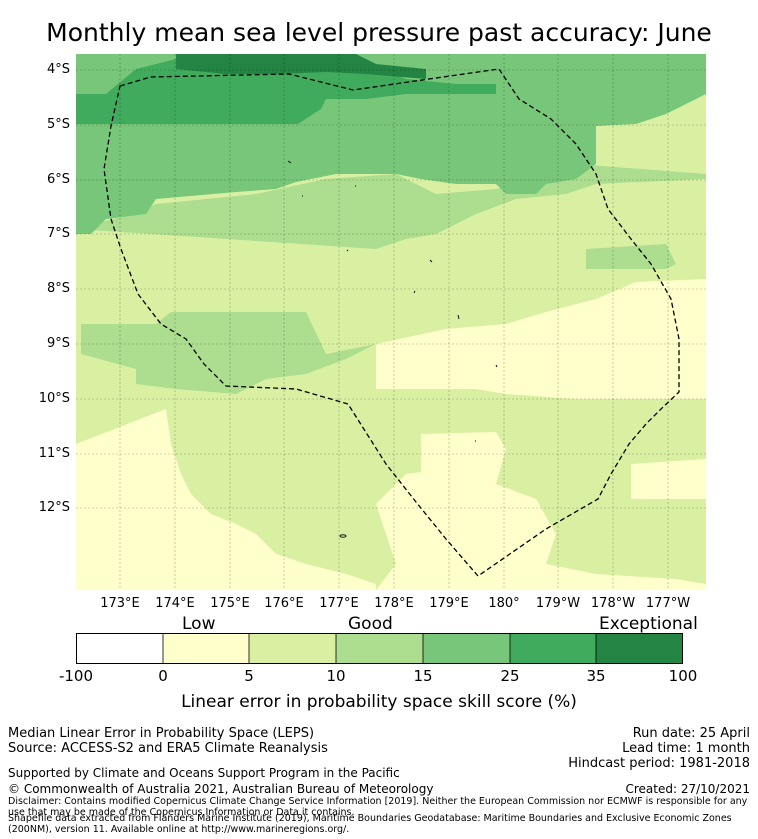 The width and height of the screenshot is (758, 839). I want to click on islands, so click(392, 349).